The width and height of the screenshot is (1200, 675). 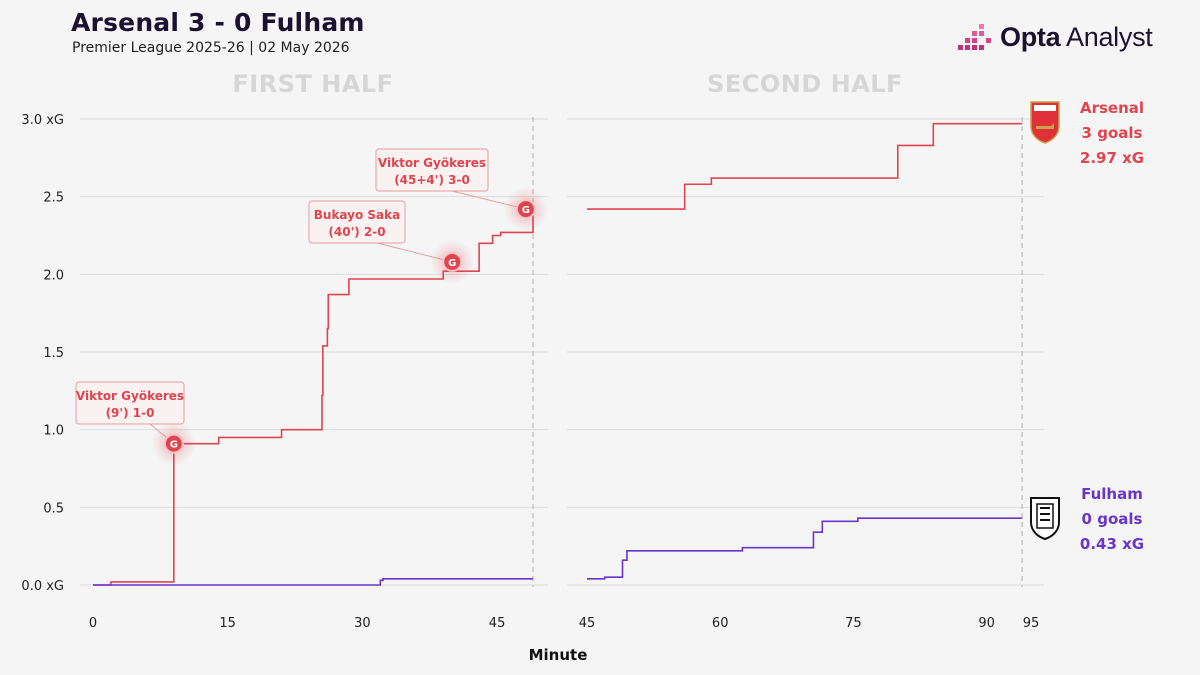 I want to click on x-tick-label: 15, so click(x=227, y=623).